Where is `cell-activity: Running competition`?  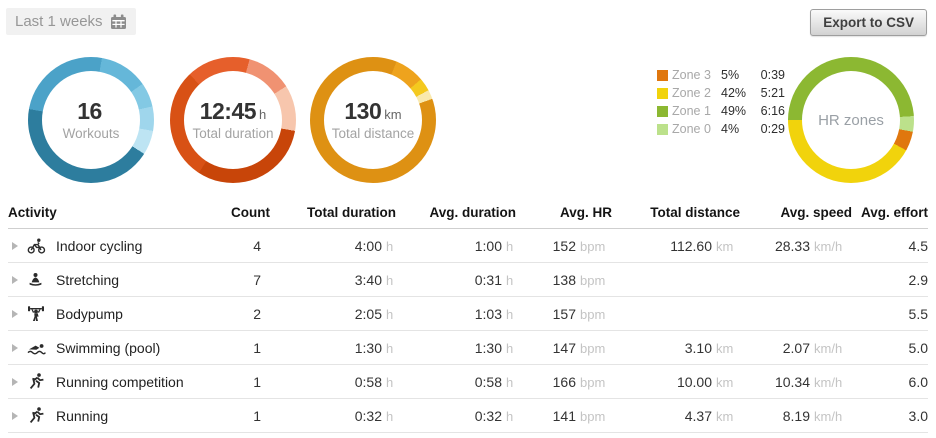 cell-activity: Running competition is located at coordinates (106, 381).